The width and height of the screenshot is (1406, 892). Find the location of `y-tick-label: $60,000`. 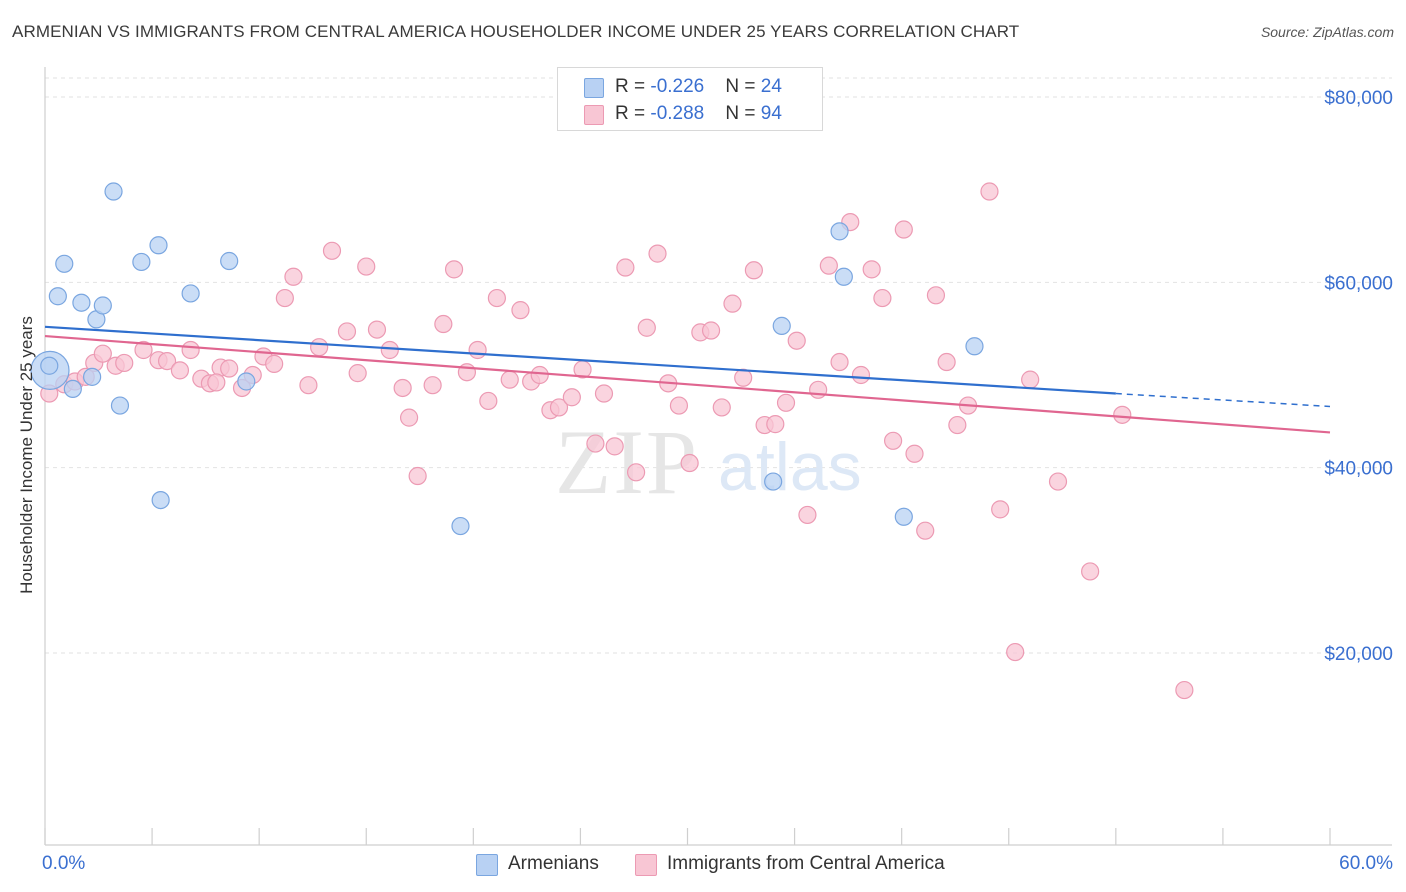

y-tick-label: $60,000 is located at coordinates (1358, 283).